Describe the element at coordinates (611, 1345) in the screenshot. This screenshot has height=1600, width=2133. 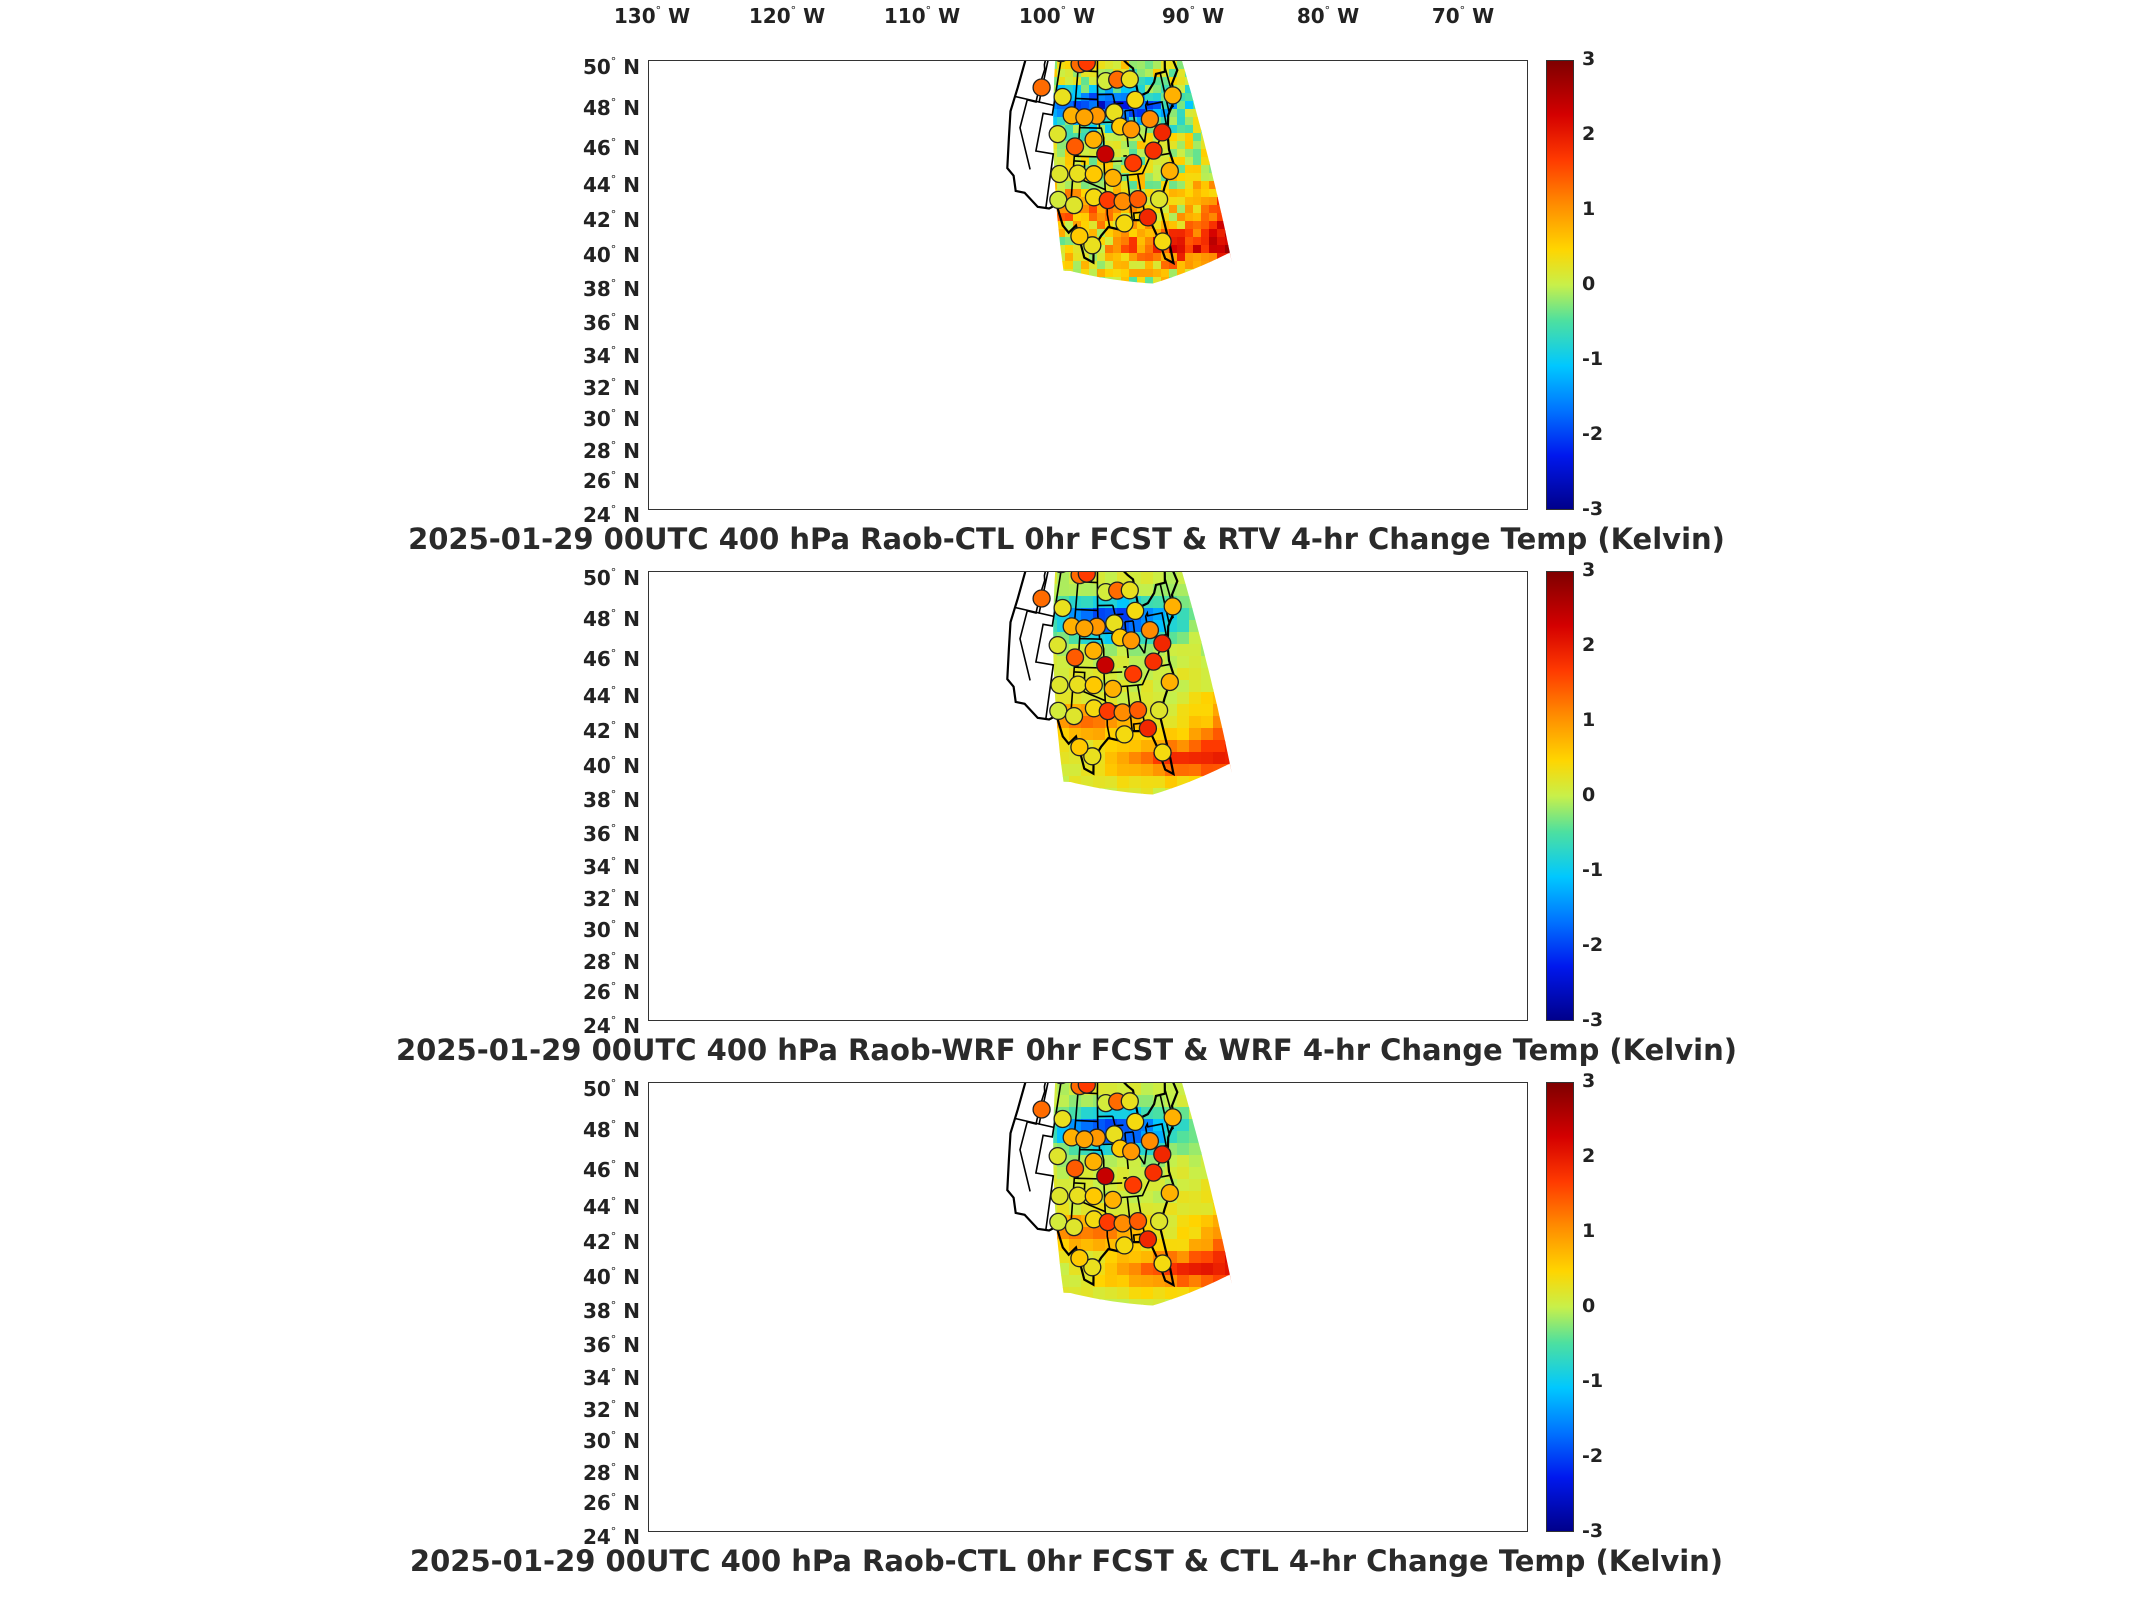
I see `latitude-label: 36° N` at that location.